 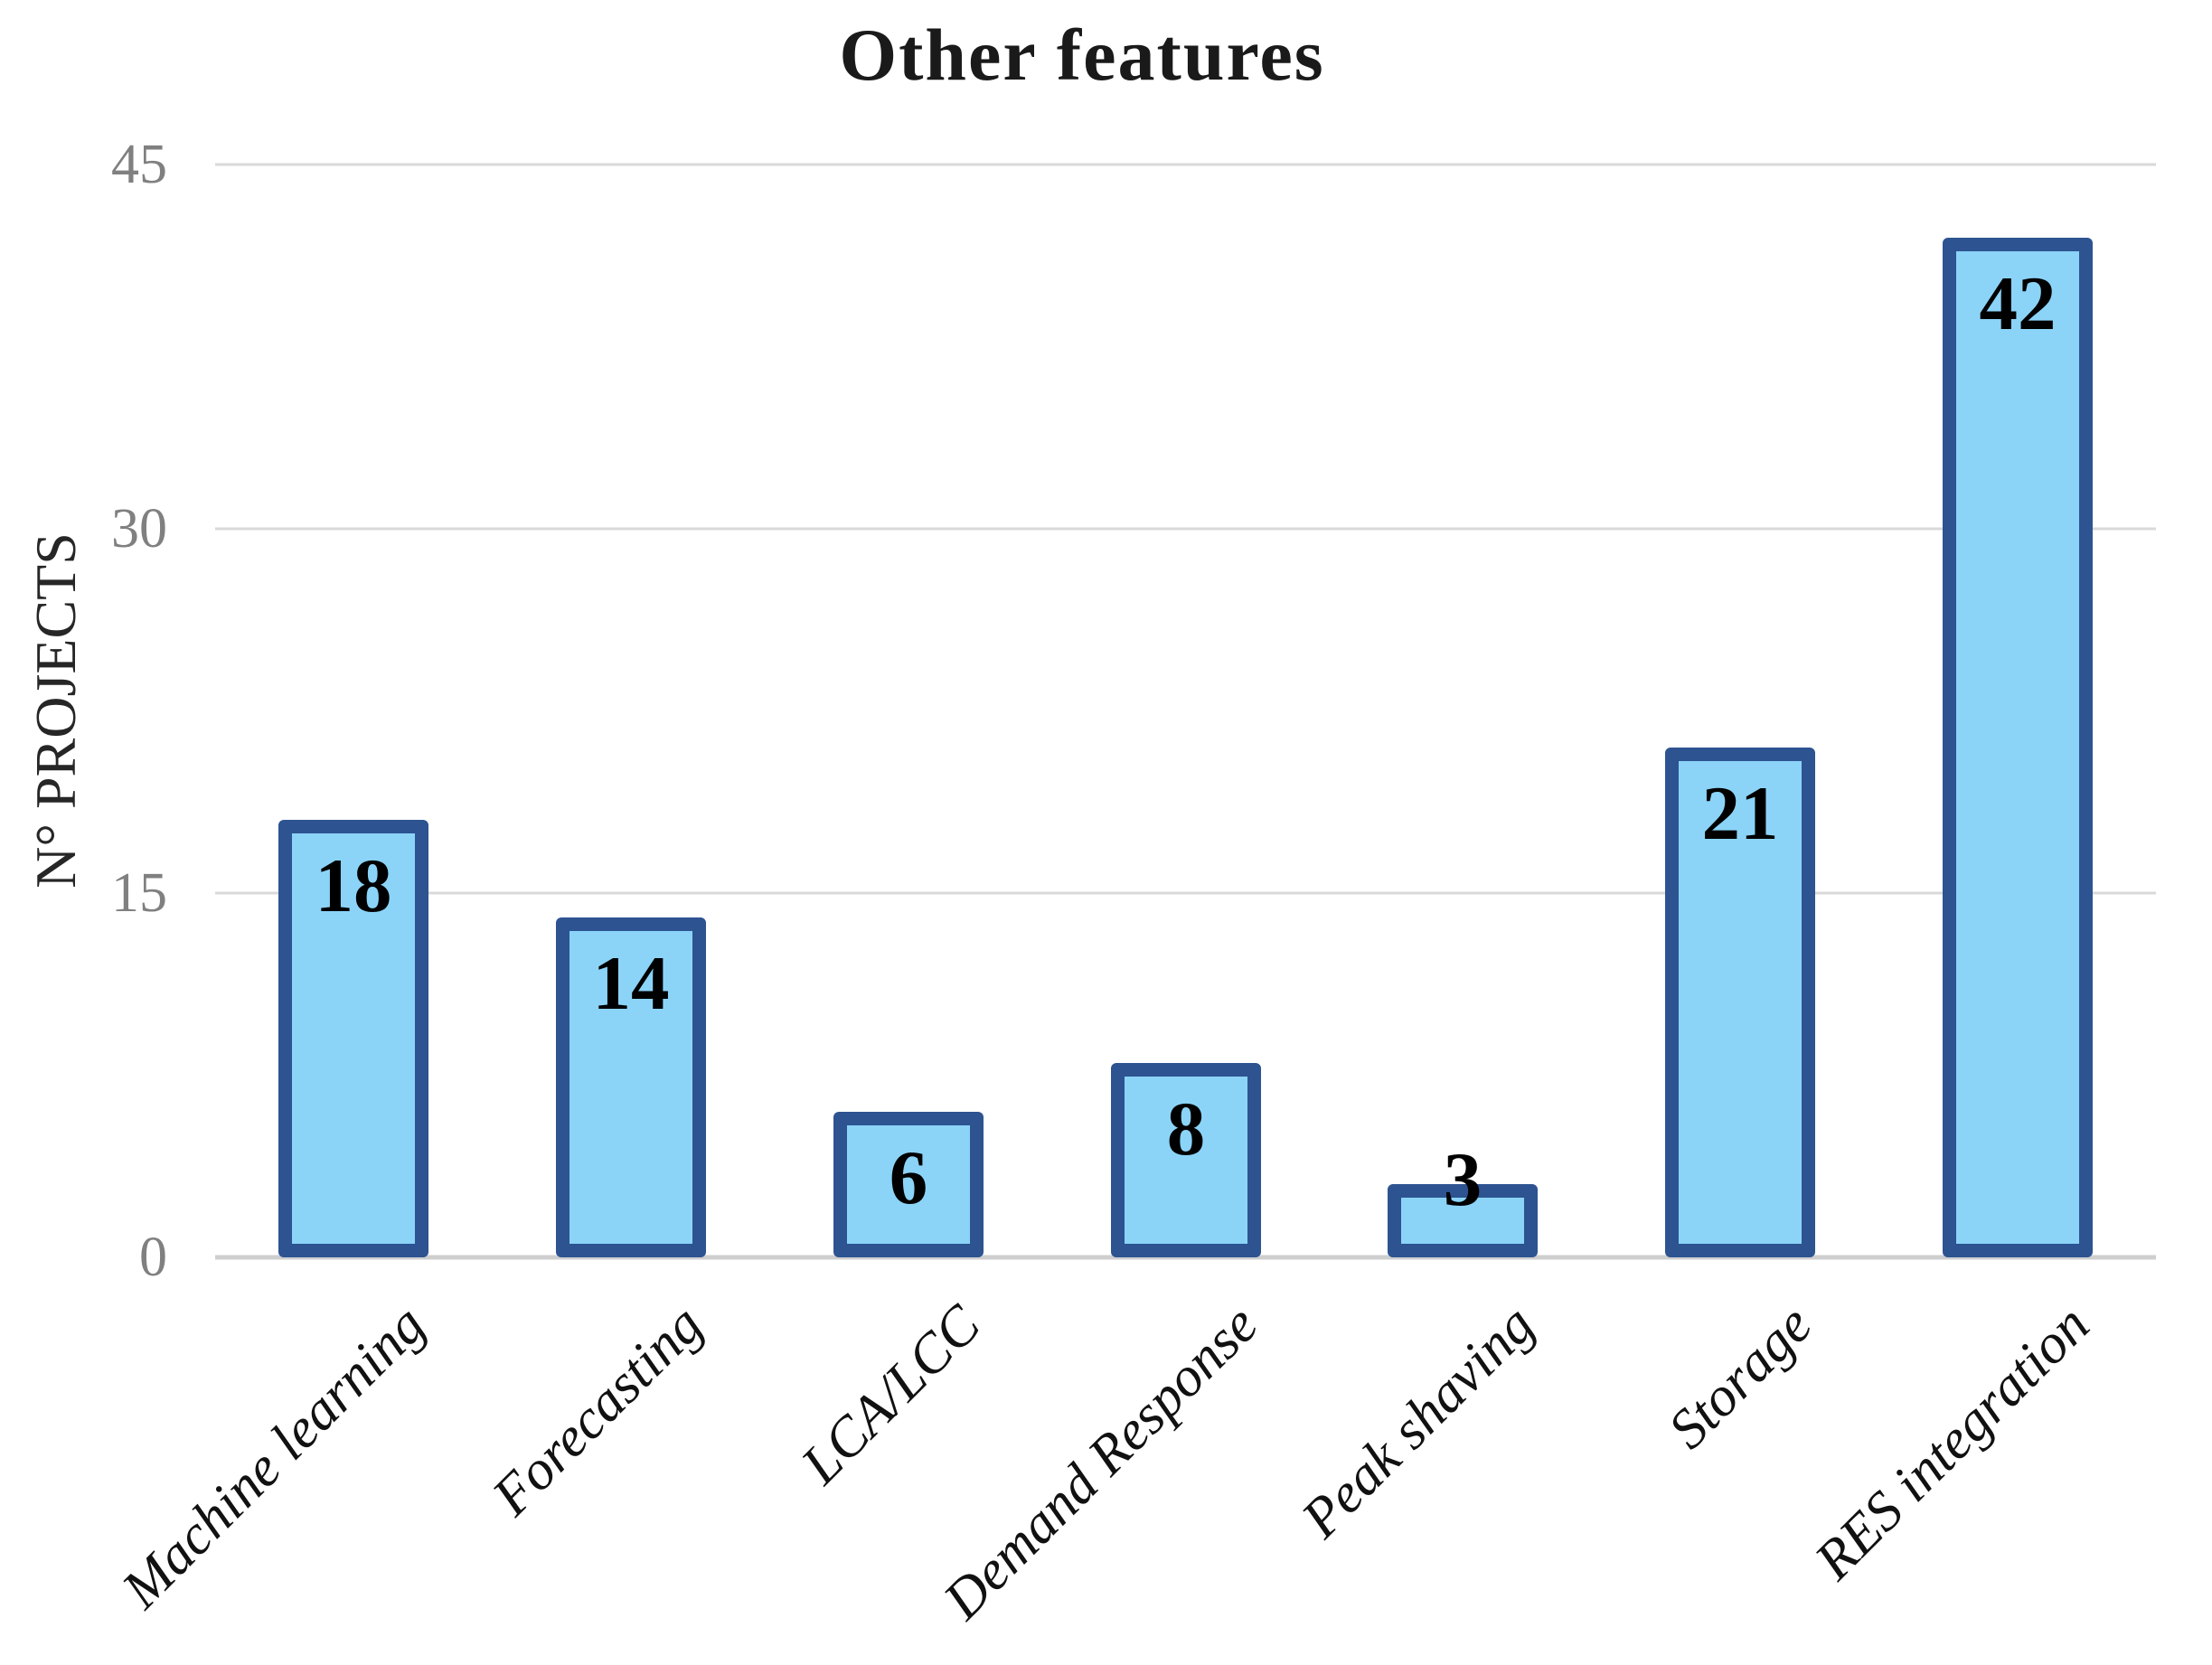 I want to click on y-tick-label: 15, so click(x=139, y=893).